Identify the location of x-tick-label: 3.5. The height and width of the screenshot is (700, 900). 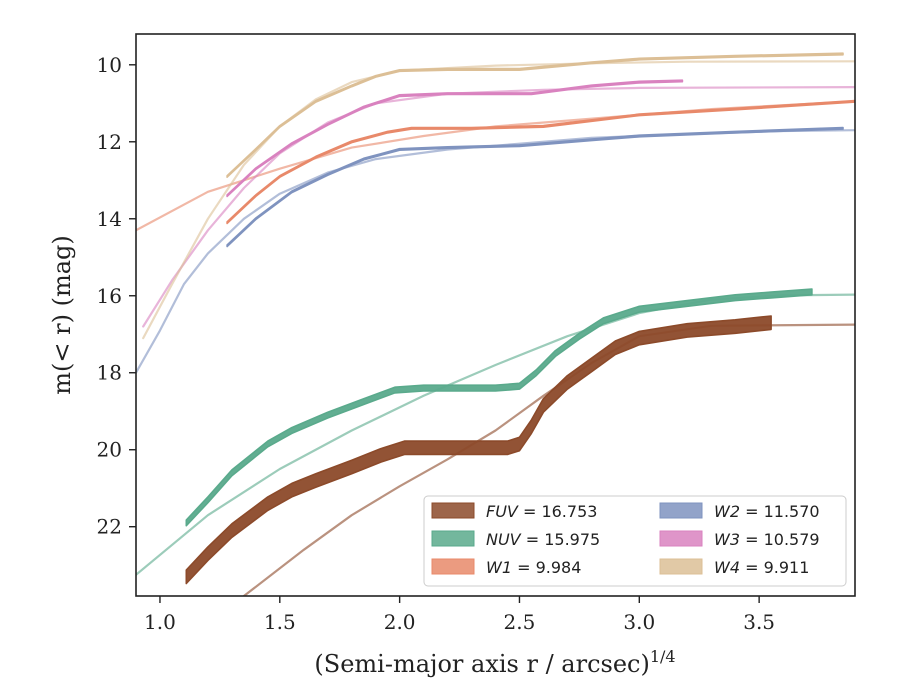
(759, 622).